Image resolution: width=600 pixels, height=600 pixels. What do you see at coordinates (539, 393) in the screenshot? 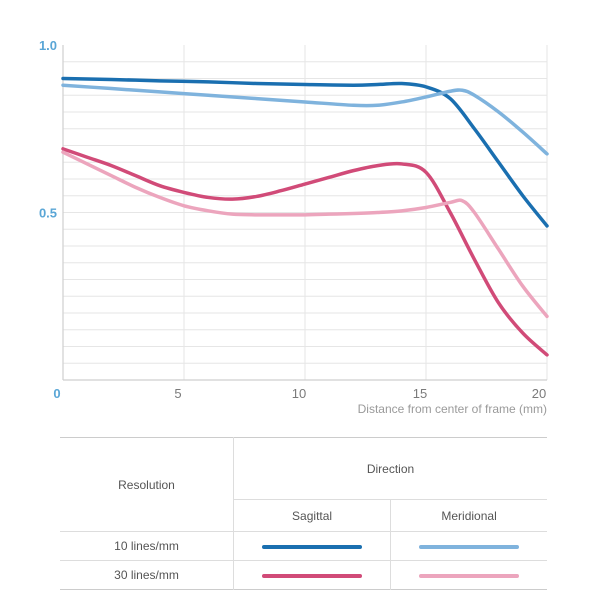
I see `x-tick-label: 20` at bounding box center [539, 393].